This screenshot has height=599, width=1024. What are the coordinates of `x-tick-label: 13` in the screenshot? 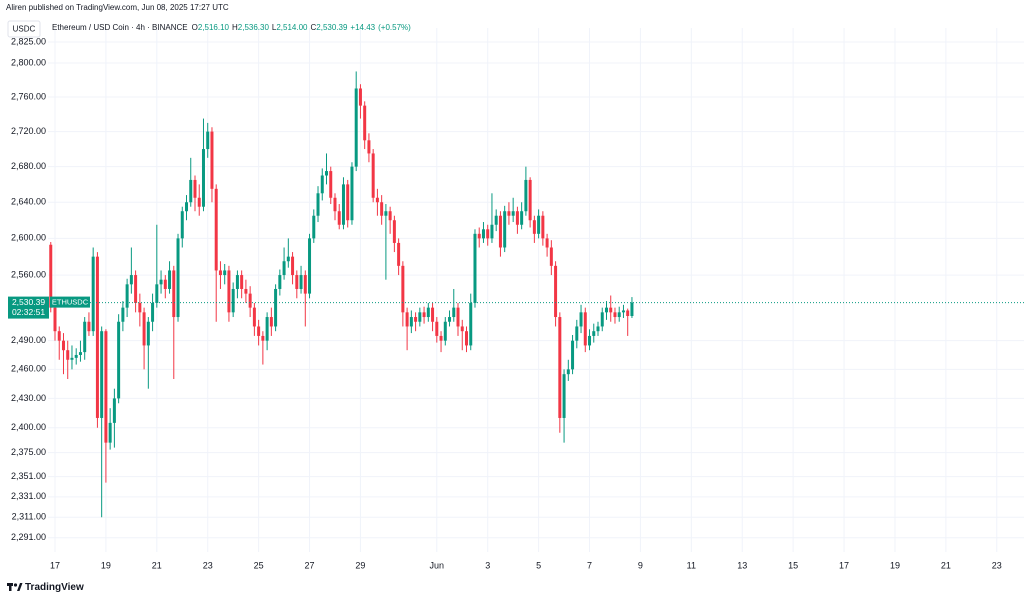 It's located at (742, 565).